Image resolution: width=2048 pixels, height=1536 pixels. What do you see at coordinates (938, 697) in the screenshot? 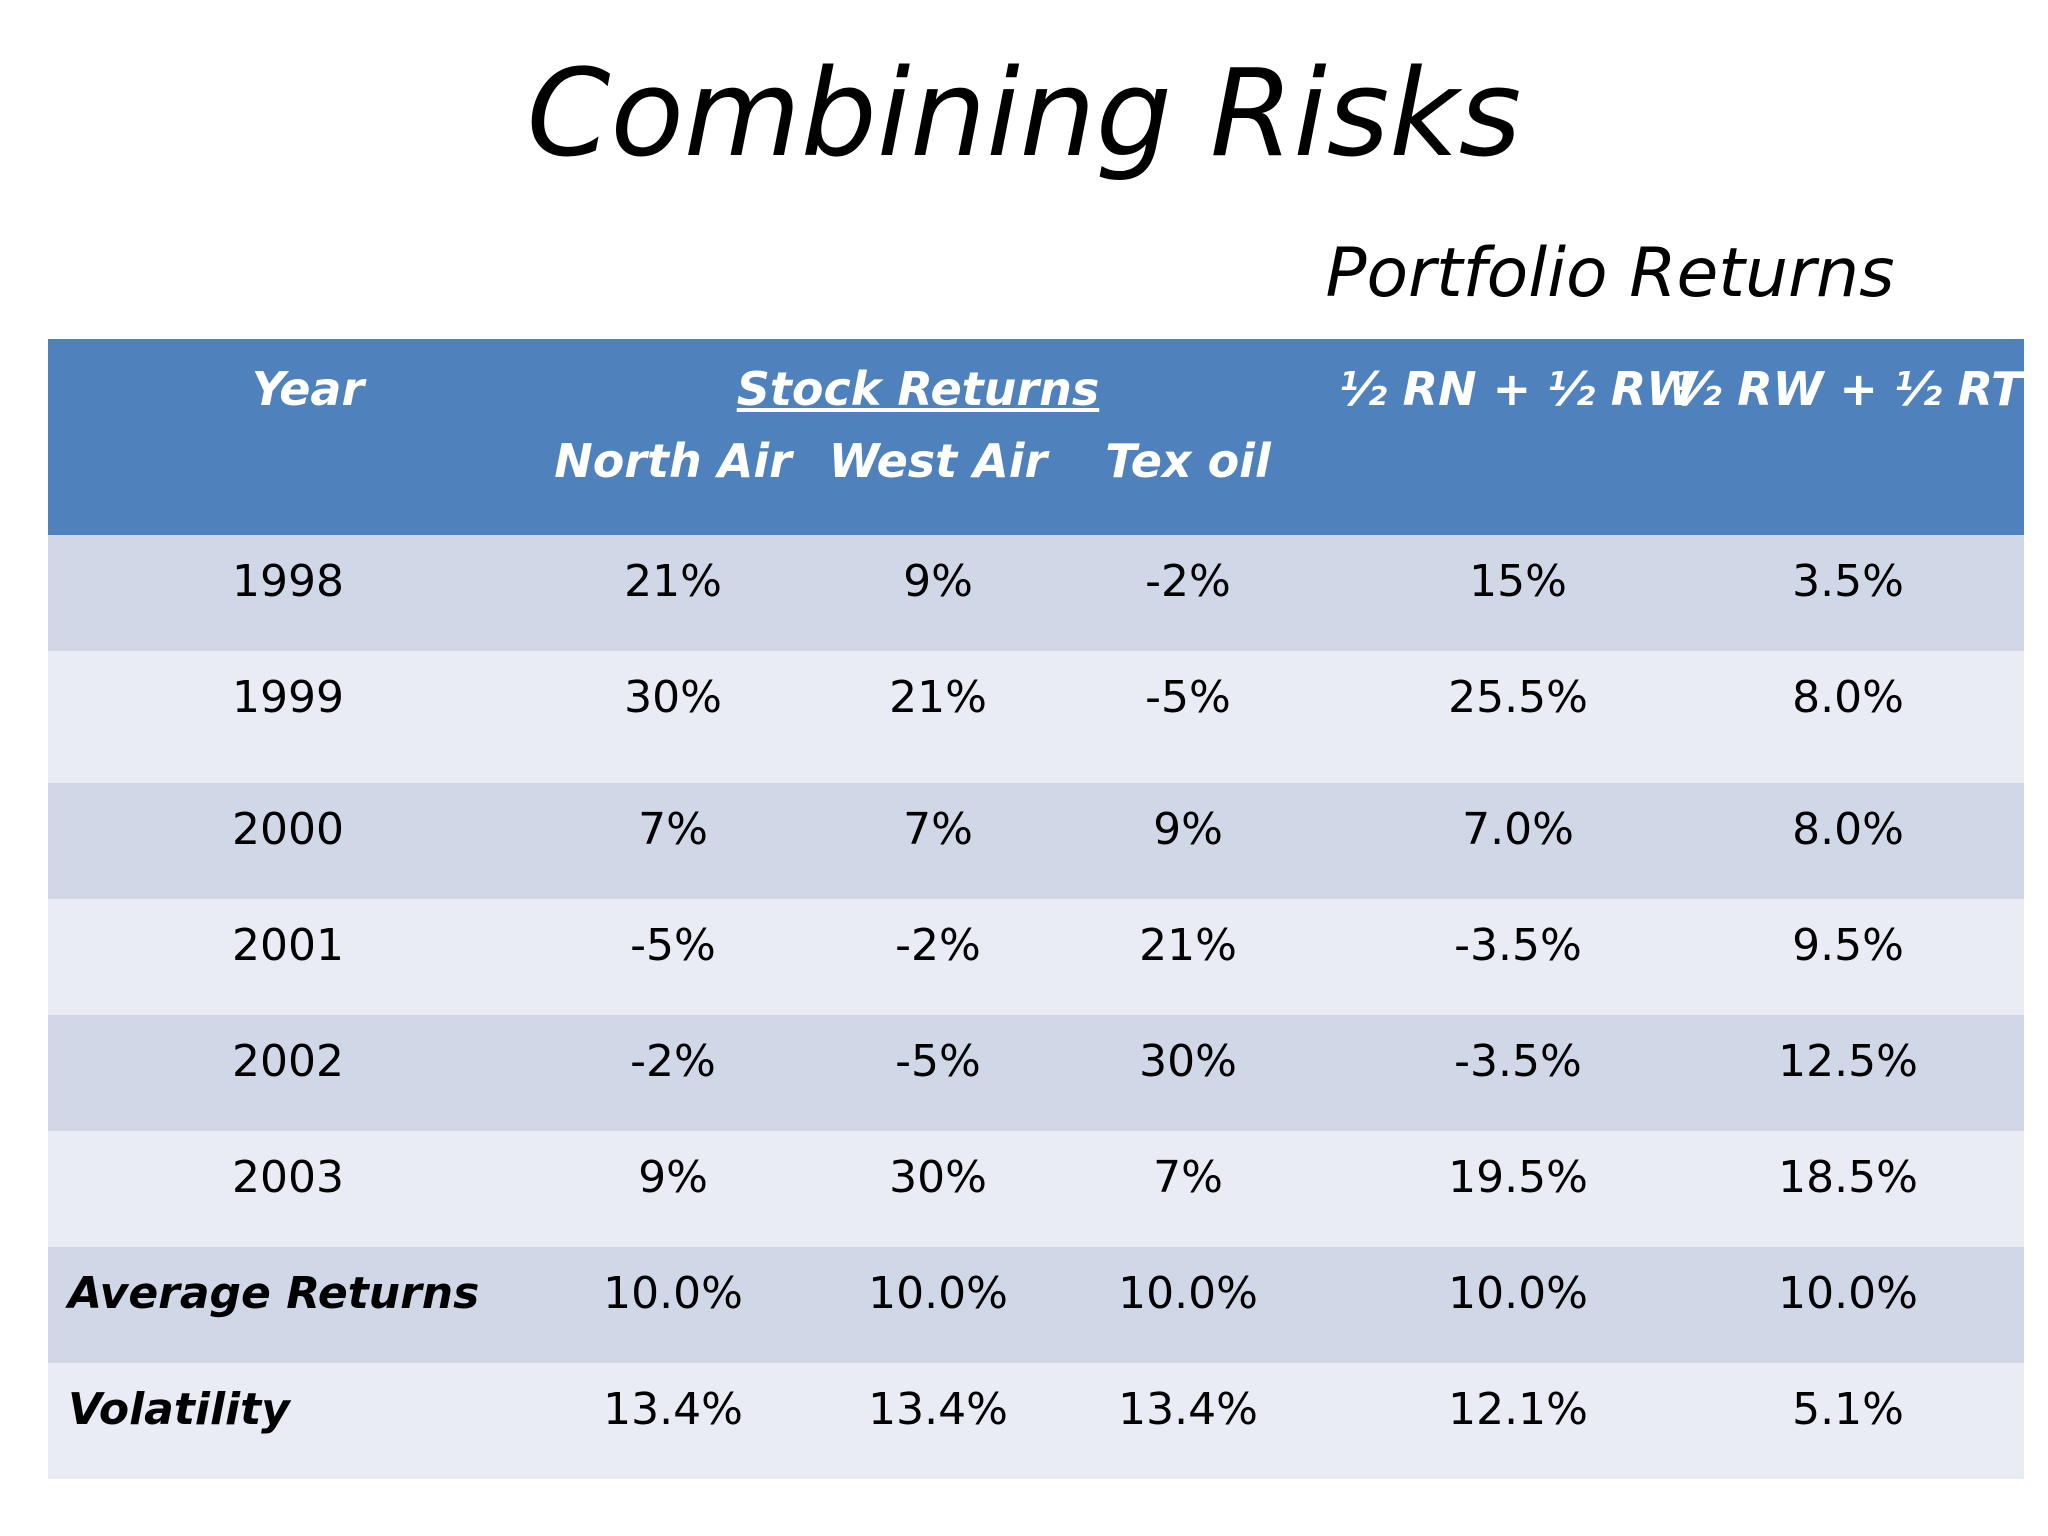
I see `cell-west-air: 21%` at bounding box center [938, 697].